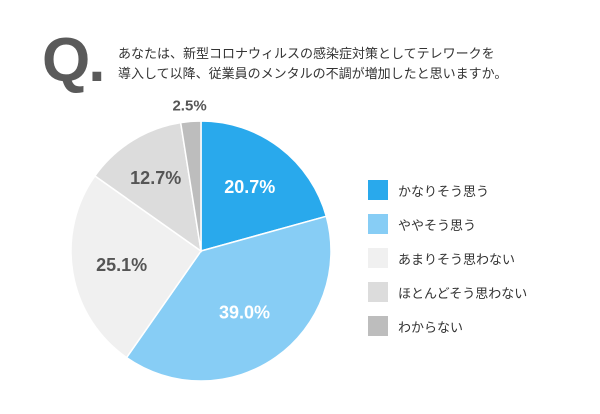 This screenshot has height=414, width=600. What do you see at coordinates (306, 54) in the screenshot?
I see `question-line-1: あなたは、新型コロナウィルスの感染症対策としてテレワークを` at bounding box center [306, 54].